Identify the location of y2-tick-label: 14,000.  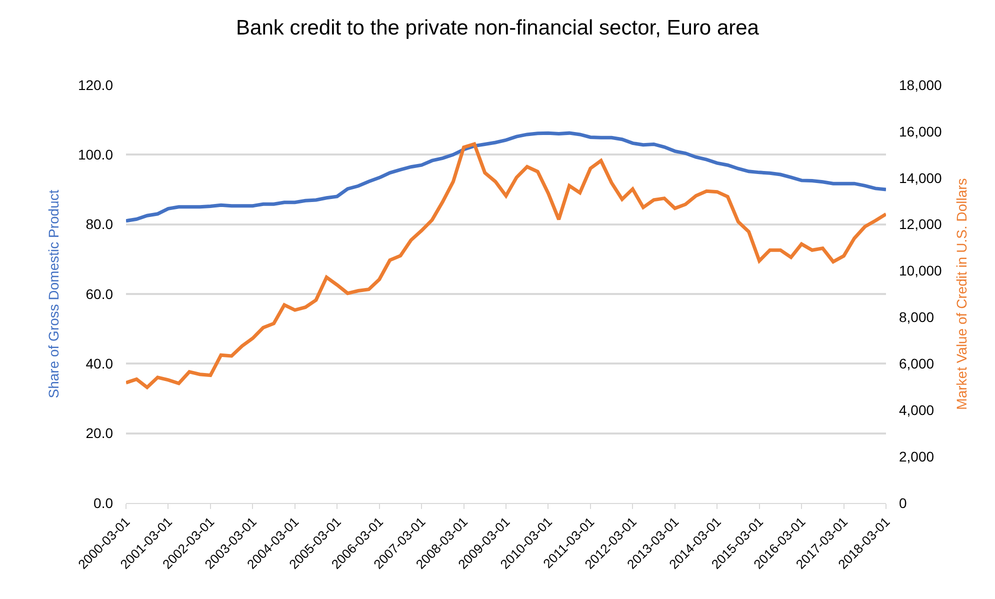
(920, 178).